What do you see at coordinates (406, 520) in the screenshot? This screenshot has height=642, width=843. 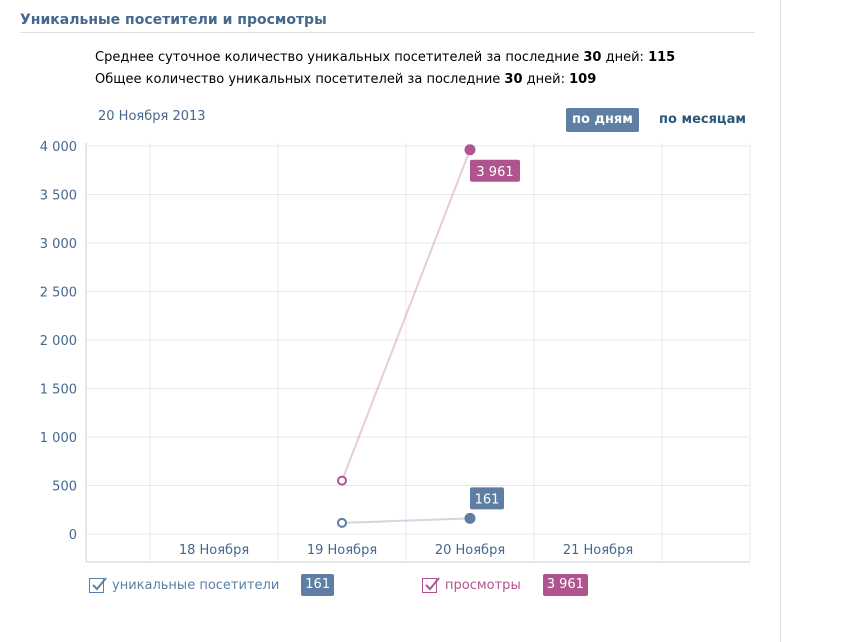 I see `series-line-visitors` at bounding box center [406, 520].